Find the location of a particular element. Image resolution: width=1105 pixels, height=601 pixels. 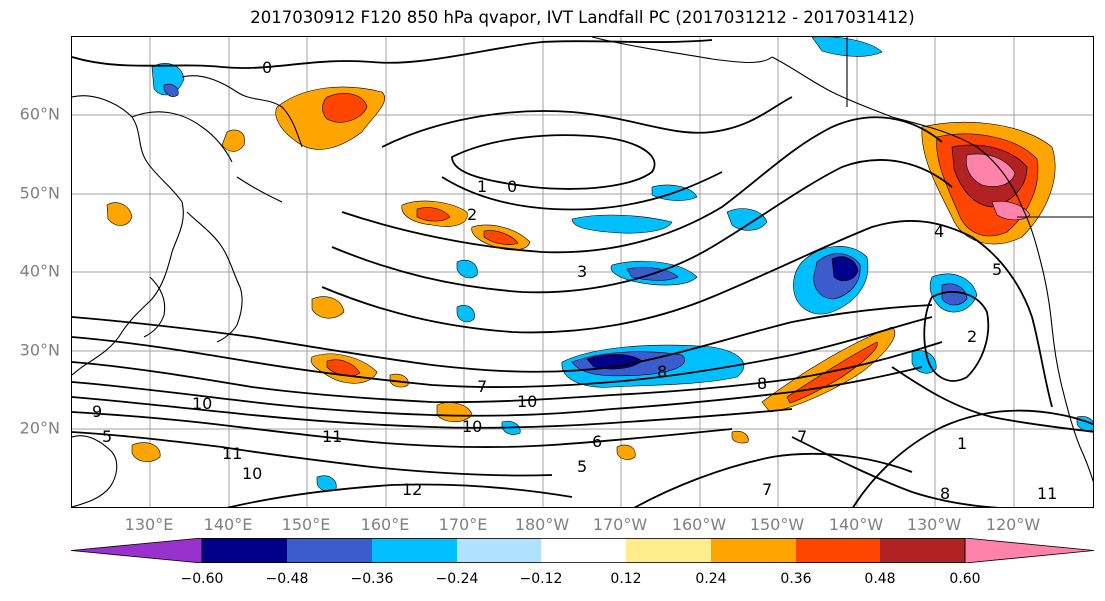

lat-label-30n: 30°N is located at coordinates (39, 350).